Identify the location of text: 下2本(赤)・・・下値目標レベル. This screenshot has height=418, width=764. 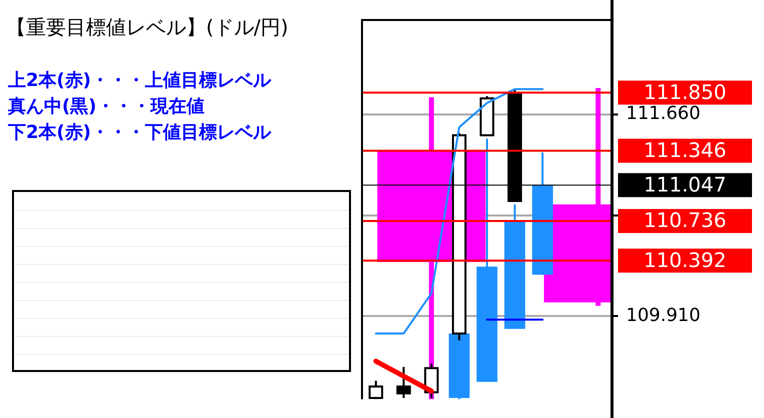
(139, 133).